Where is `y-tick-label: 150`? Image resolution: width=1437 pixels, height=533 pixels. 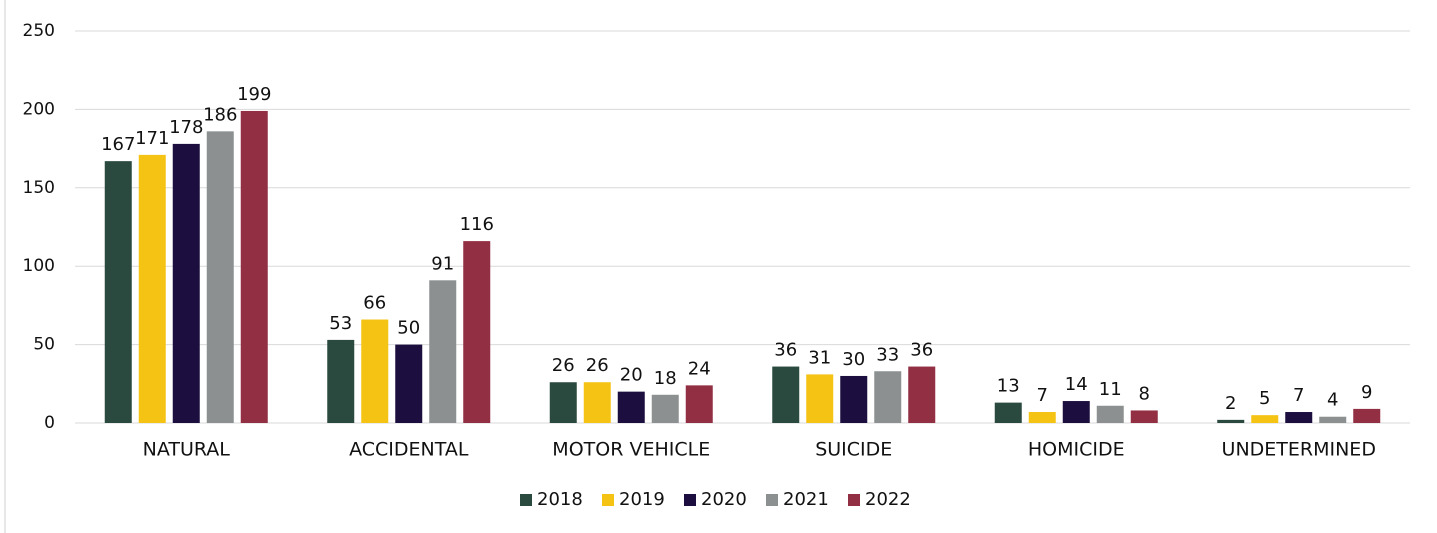 y-tick-label: 150 is located at coordinates (39, 188).